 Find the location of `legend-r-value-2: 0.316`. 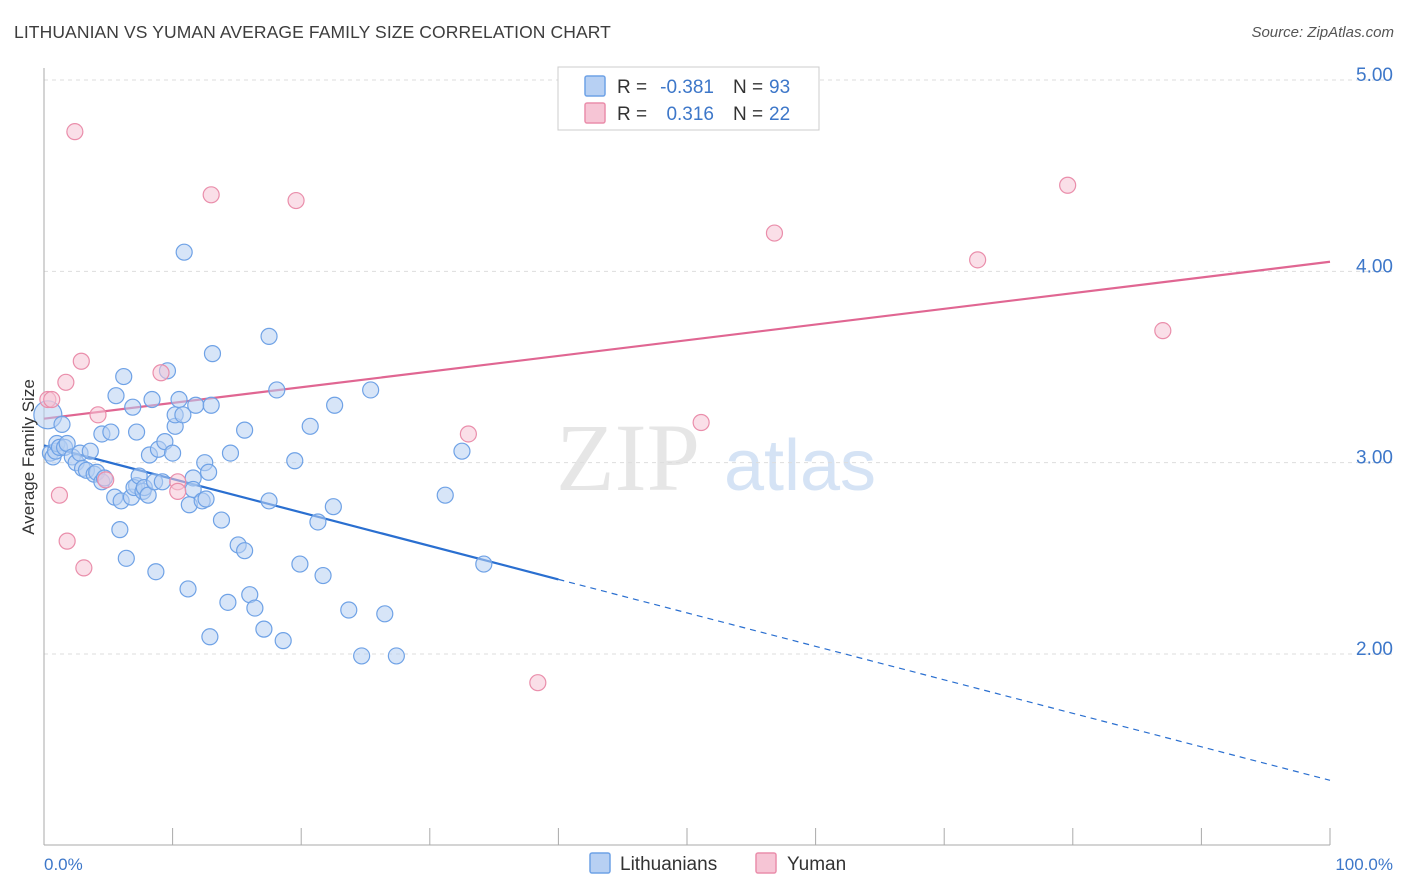

legend-r-value-2: 0.316 is located at coordinates (690, 114).